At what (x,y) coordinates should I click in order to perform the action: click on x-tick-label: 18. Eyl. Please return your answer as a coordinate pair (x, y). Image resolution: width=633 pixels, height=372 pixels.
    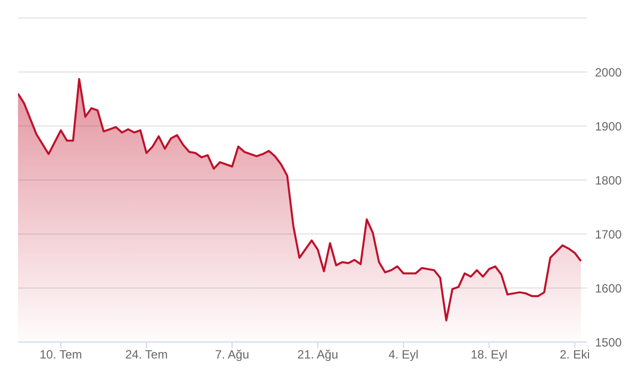
    Looking at the image, I should click on (489, 355).